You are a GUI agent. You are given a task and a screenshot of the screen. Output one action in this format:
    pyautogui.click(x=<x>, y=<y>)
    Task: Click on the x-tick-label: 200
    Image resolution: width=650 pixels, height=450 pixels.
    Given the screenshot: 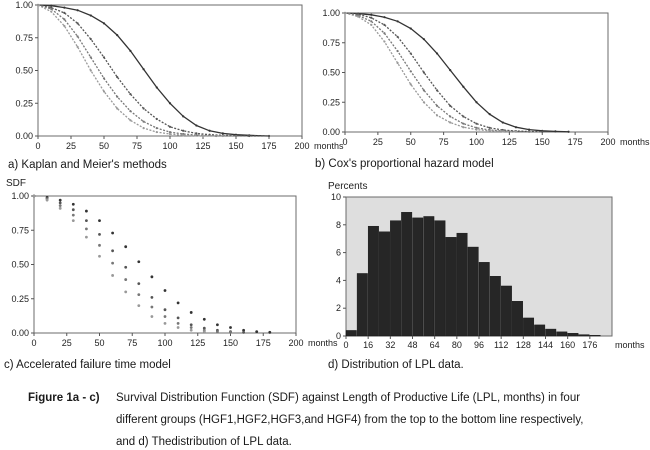 What is the action you would take?
    pyautogui.click(x=301, y=146)
    